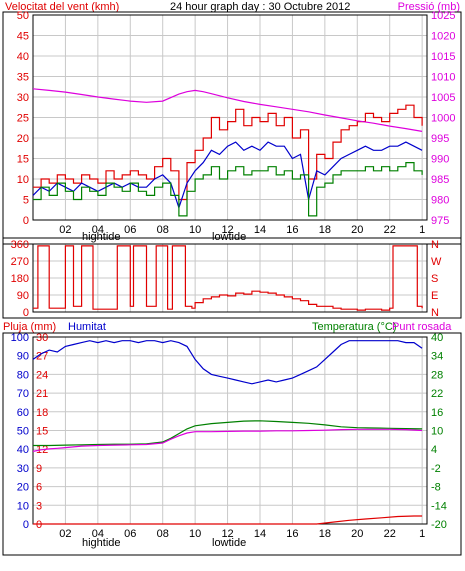 The height and width of the screenshot is (571, 465). What do you see at coordinates (437, 394) in the screenshot?
I see `y2-tick-label: 22` at bounding box center [437, 394].